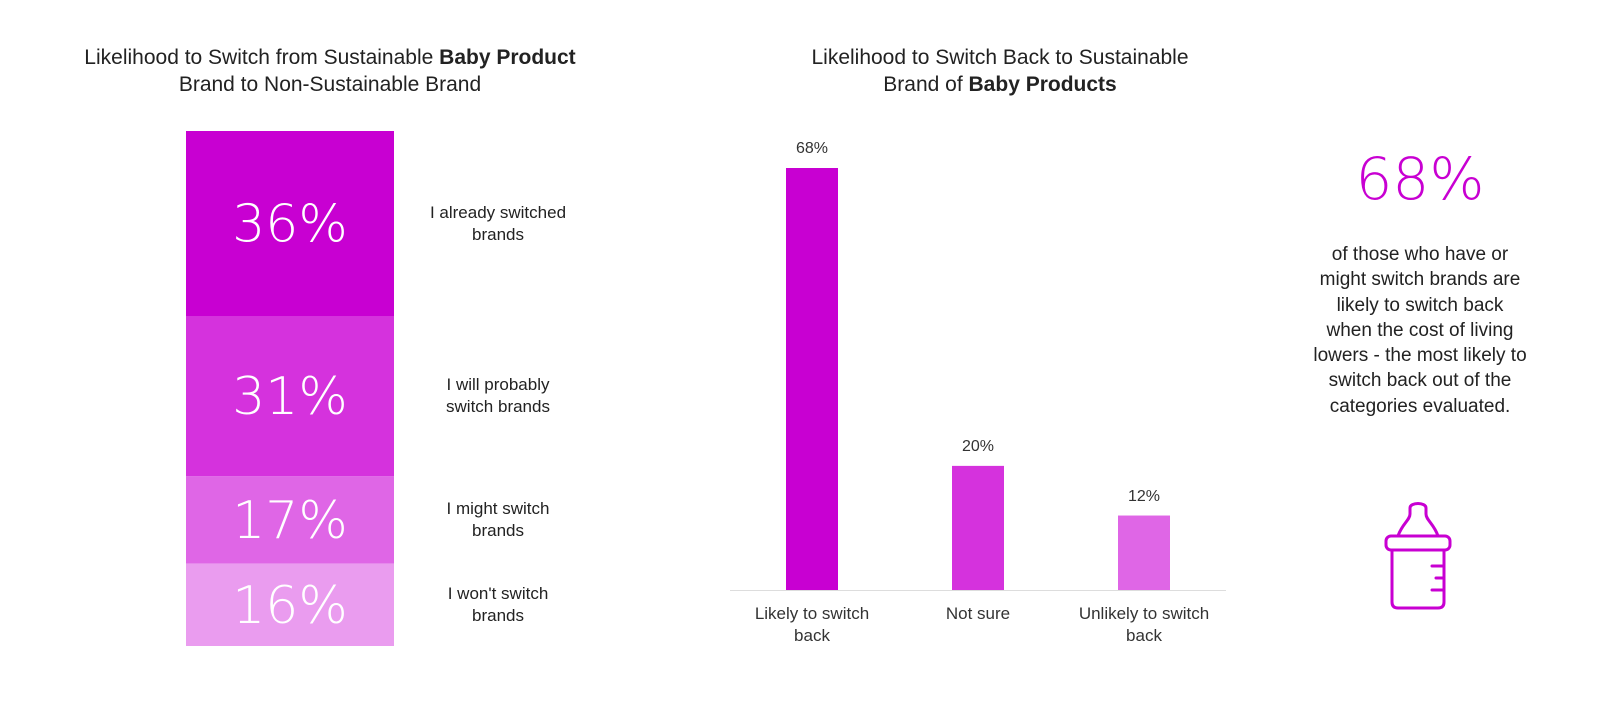 The height and width of the screenshot is (728, 1600). I want to click on left-title-line2: Brand to Non-Sustainable Brand, so click(330, 84).